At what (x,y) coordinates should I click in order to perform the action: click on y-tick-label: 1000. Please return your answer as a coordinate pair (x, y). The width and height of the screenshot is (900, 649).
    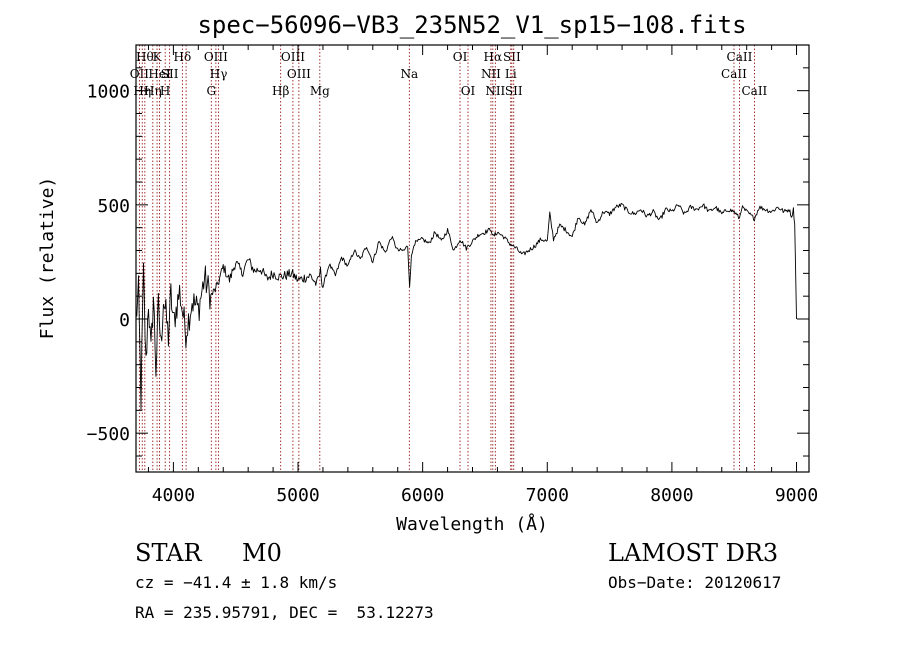
    Looking at the image, I should click on (108, 92).